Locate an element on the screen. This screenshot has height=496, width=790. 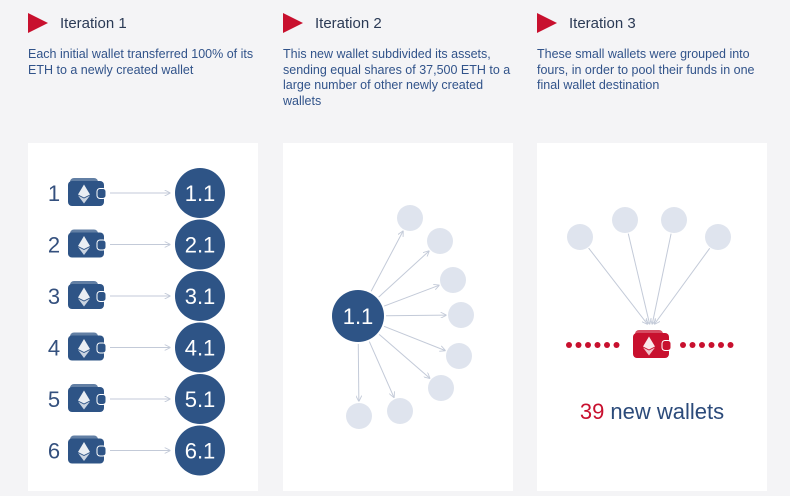
iteration-3-diagram: 39 new wallets is located at coordinates (650, 315).